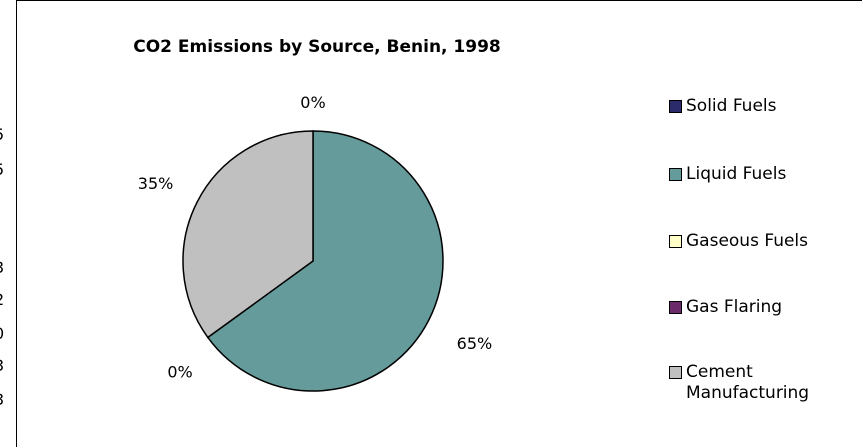 The image size is (863, 448). What do you see at coordinates (179, 371) in the screenshot?
I see `pie-label-gas-flaring: 0%` at bounding box center [179, 371].